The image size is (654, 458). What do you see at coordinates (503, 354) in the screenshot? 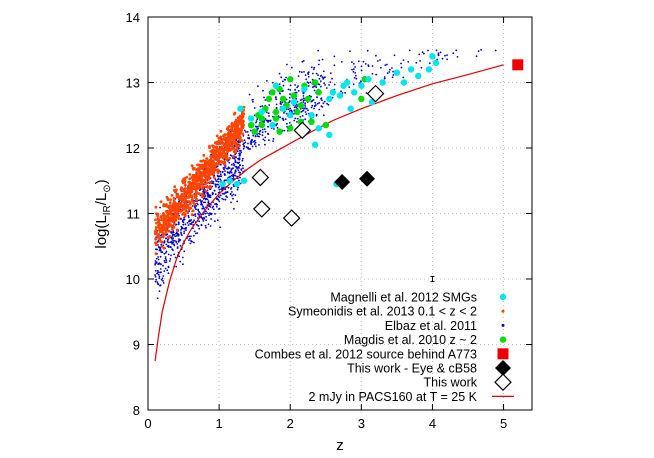
I see `legend-marker` at bounding box center [503, 354].